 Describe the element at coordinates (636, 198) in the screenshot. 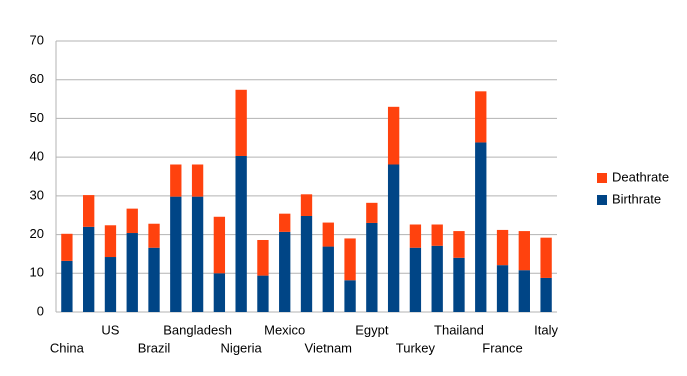

I see `legend-label: Birthrate` at that location.